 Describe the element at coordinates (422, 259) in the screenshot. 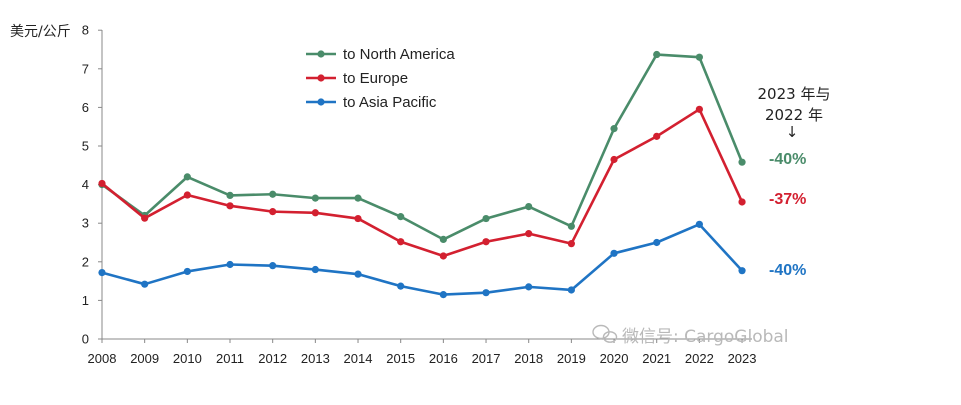

I see `series-line` at that location.